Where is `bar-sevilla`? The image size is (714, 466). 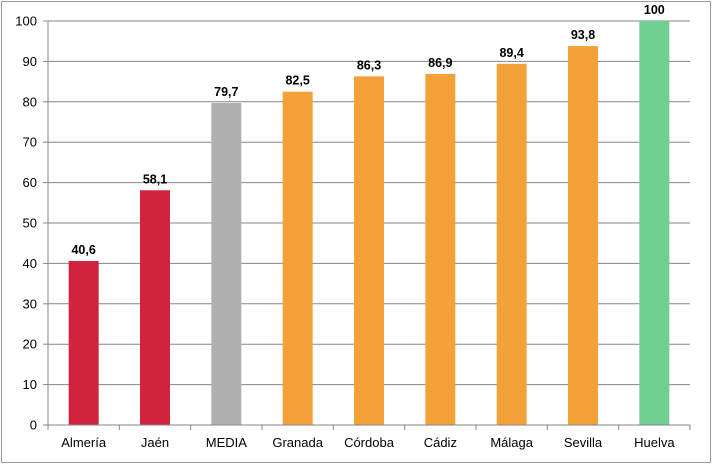
bar-sevilla is located at coordinates (583, 235).